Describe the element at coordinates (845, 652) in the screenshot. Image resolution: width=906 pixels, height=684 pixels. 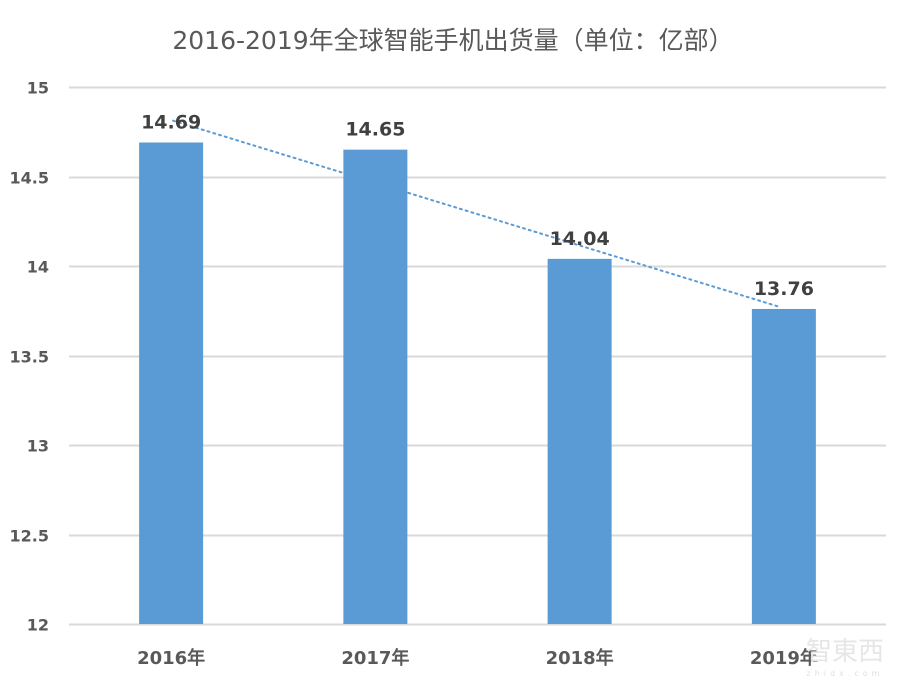
I see `watermark-logo: 智東西` at that location.